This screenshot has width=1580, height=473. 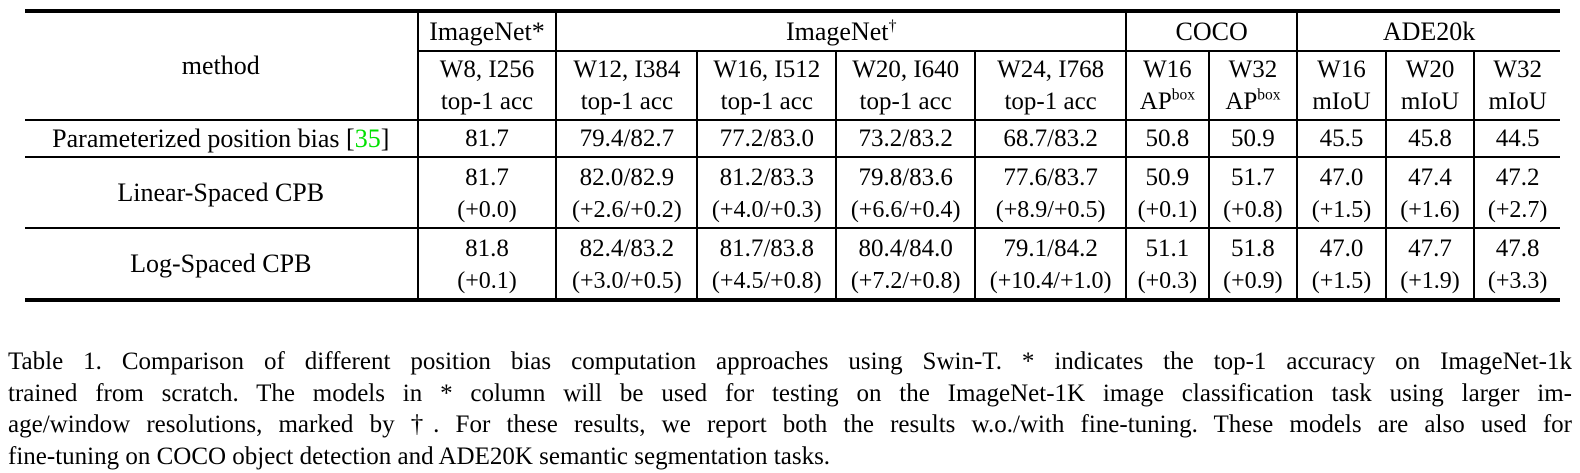 What do you see at coordinates (1253, 280) in the screenshot?
I see `delta-value: (+0.9)` at bounding box center [1253, 280].